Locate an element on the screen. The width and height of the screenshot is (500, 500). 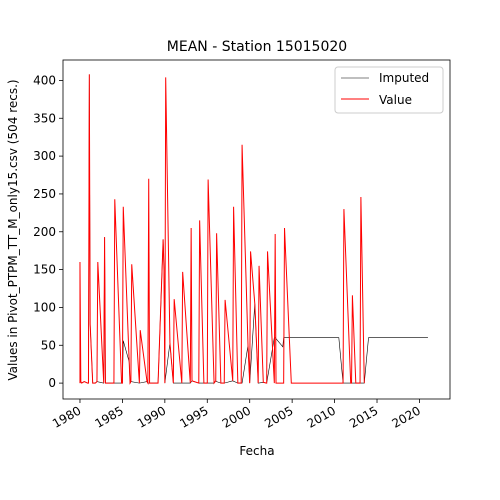
y-tick-label: 150 is located at coordinates (44, 270).